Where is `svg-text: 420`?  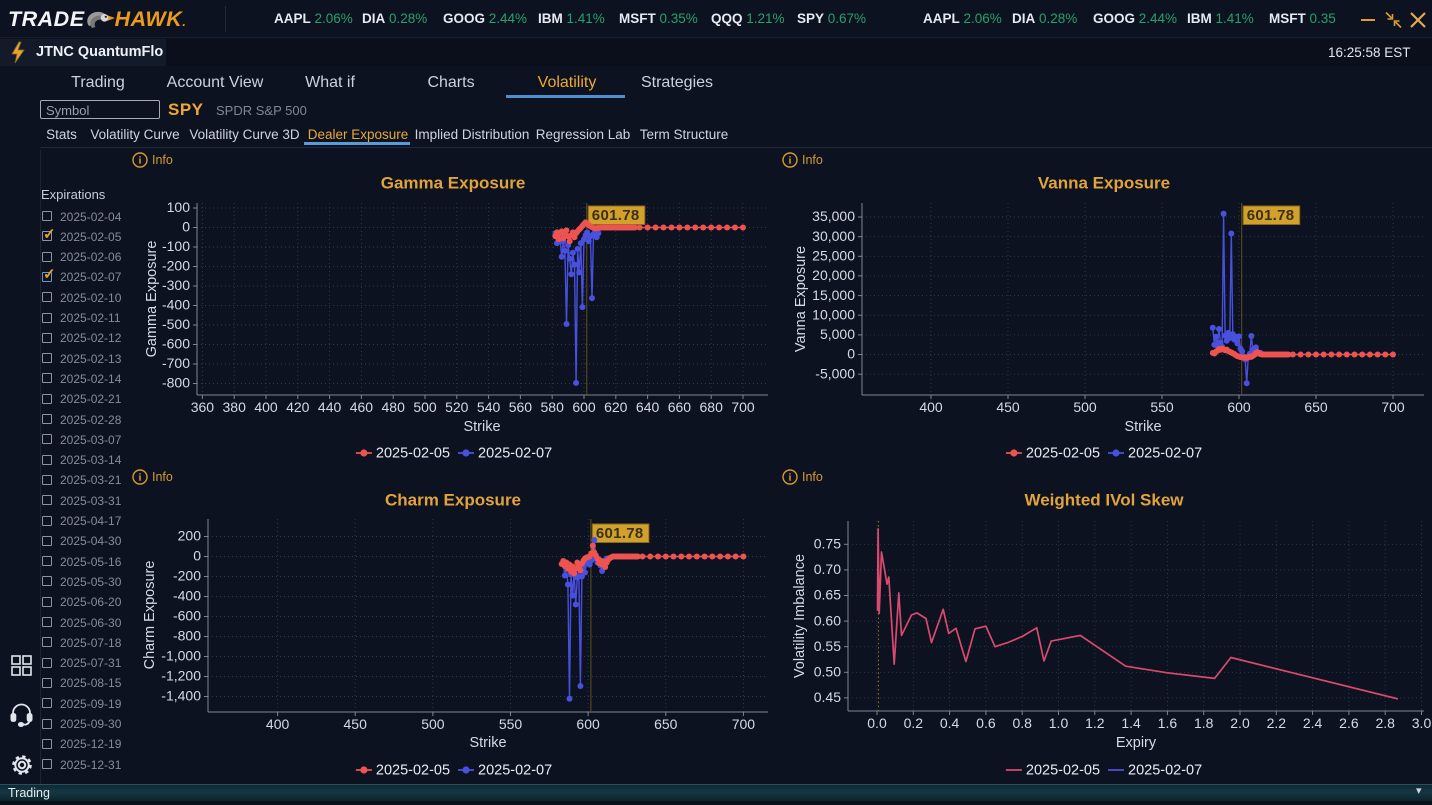
svg-text: 420 is located at coordinates (298, 407).